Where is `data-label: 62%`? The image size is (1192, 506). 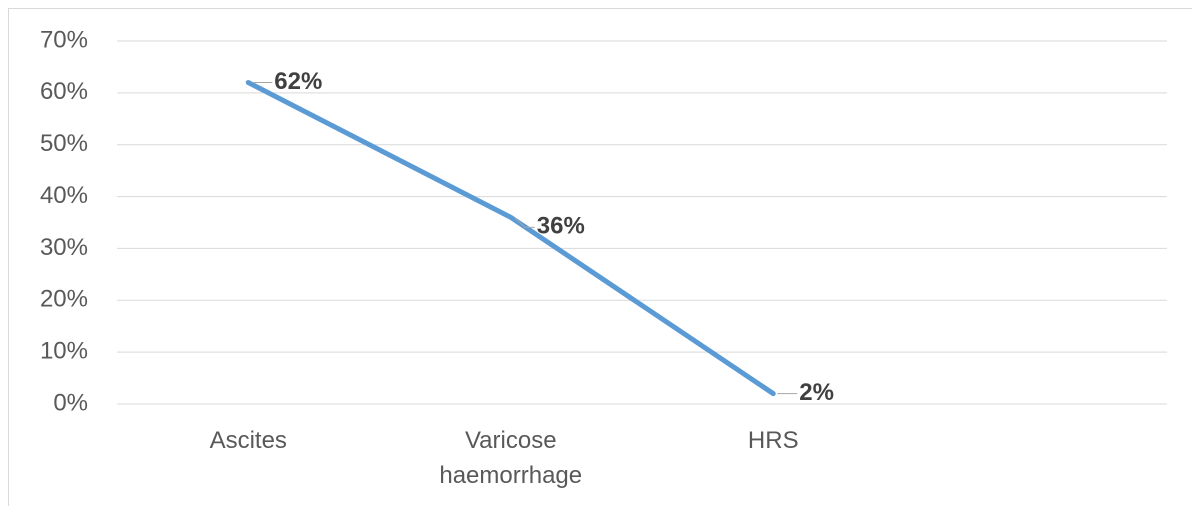 data-label: 62% is located at coordinates (298, 81).